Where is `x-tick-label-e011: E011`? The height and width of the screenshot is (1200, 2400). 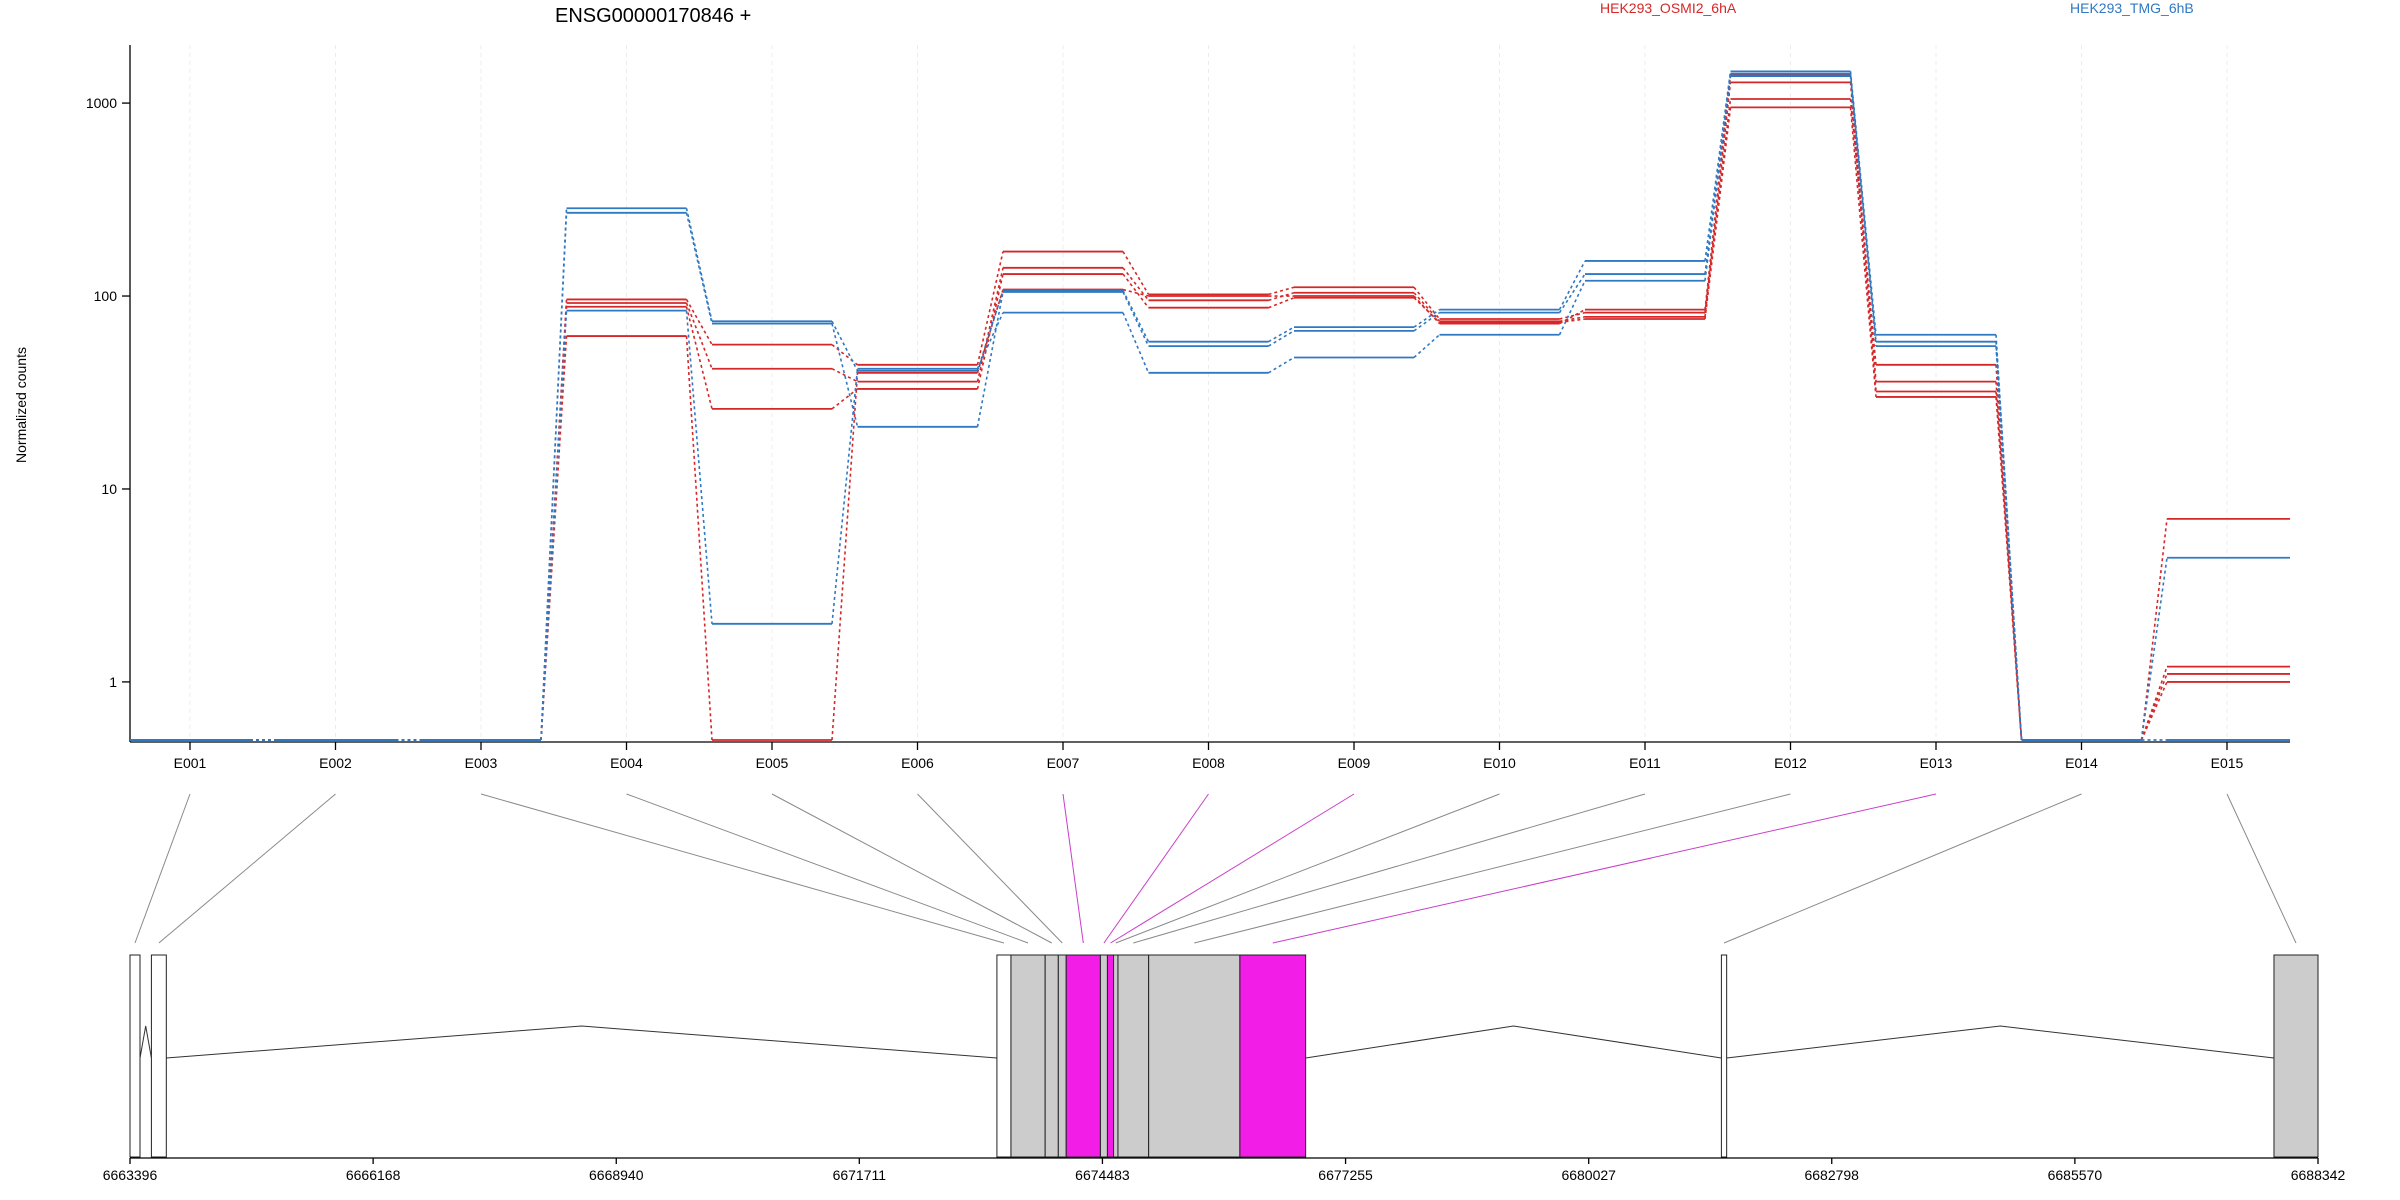
x-tick-label-e011: E011 is located at coordinates (1645, 763).